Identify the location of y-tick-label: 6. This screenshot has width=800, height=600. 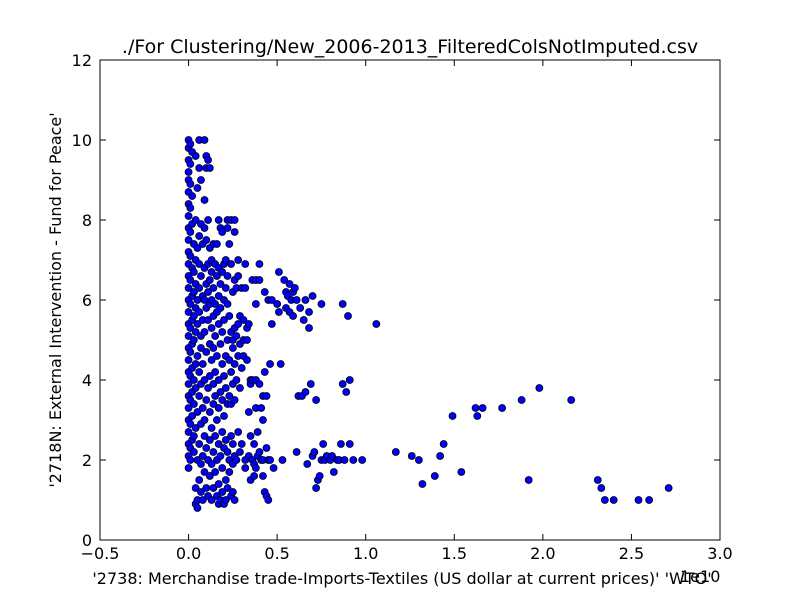
(87, 300).